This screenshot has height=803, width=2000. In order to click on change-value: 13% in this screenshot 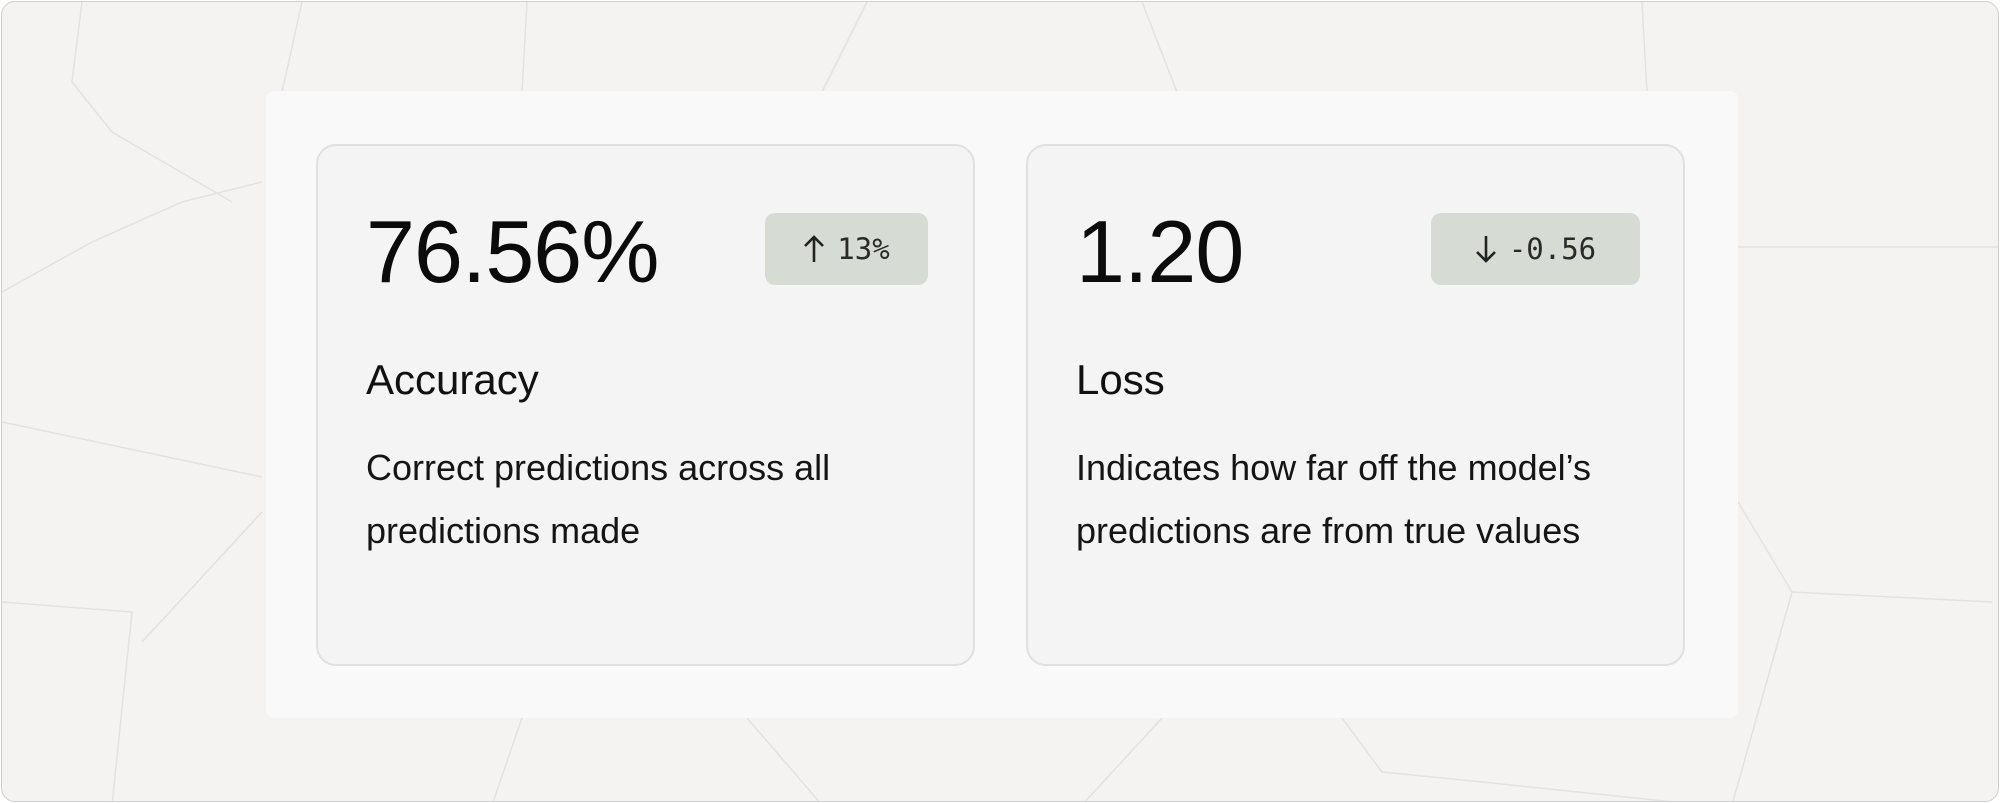, I will do `click(863, 249)`.